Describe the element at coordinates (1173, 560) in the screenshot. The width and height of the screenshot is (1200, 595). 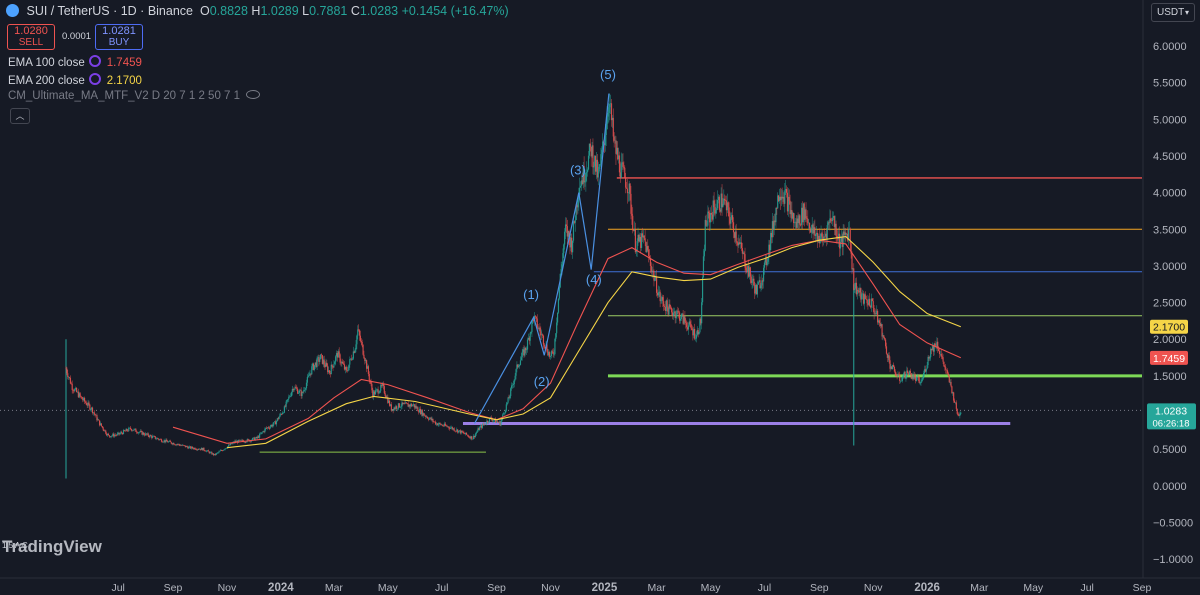
I see `price-tick-label: −1.0000` at that location.